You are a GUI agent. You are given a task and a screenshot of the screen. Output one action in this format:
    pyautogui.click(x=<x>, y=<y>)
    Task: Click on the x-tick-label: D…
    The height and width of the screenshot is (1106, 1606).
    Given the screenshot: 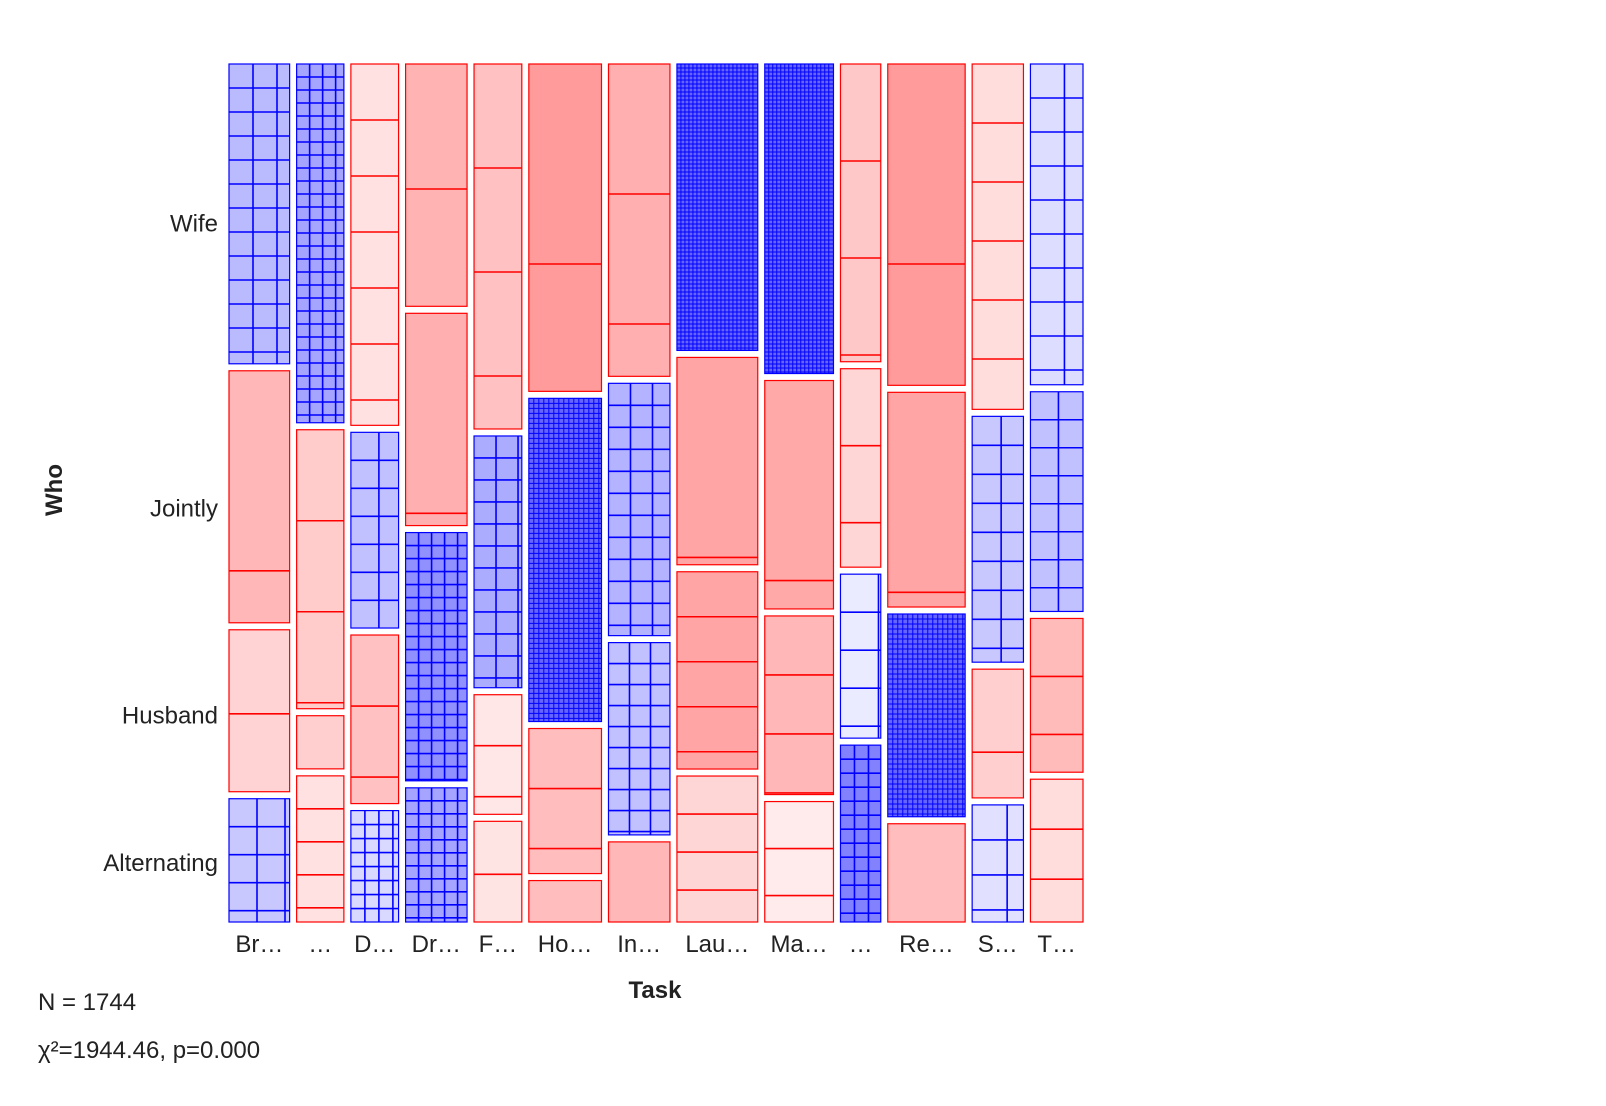 What is the action you would take?
    pyautogui.click(x=374, y=944)
    